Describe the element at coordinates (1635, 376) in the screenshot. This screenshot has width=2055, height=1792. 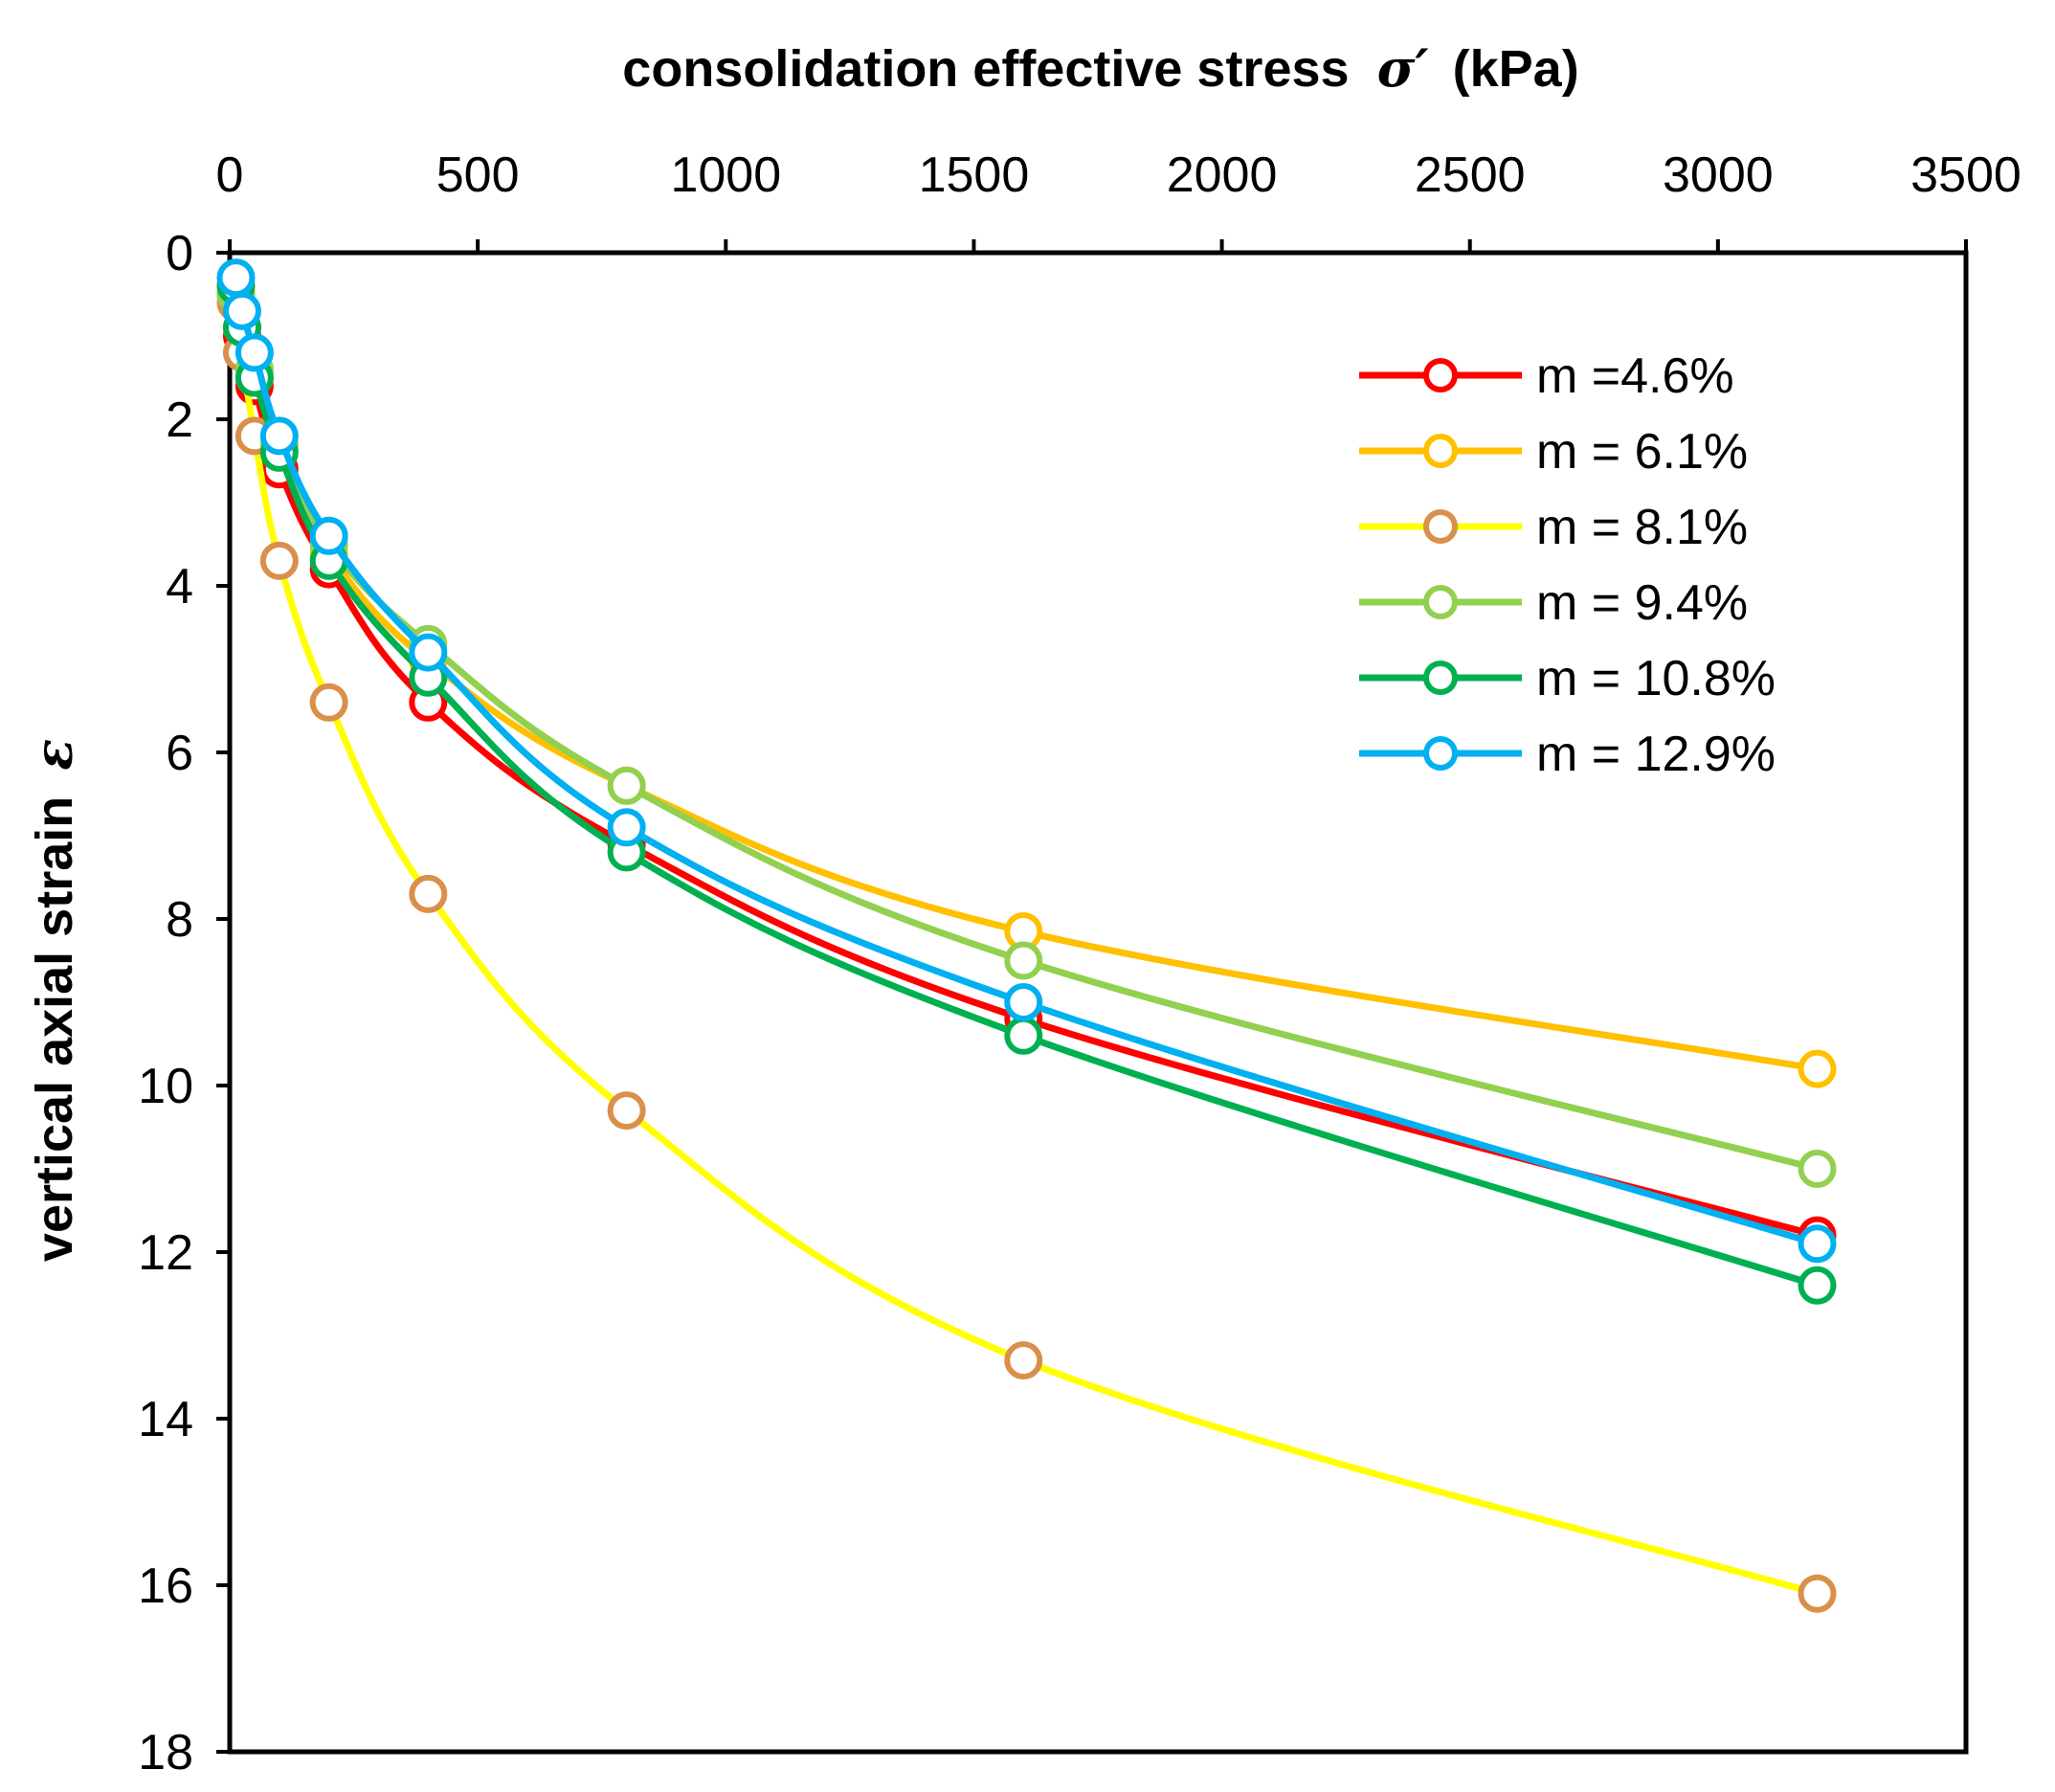
I see `legend-label: m =4.6%` at that location.